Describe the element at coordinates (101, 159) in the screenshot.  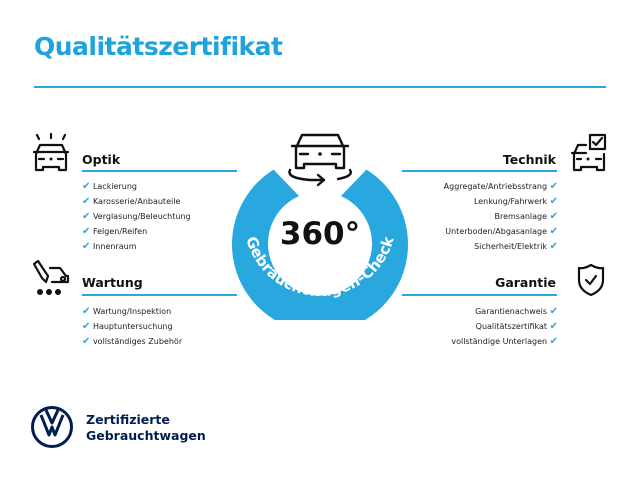
I see `section-heading-optik: Optik` at that location.